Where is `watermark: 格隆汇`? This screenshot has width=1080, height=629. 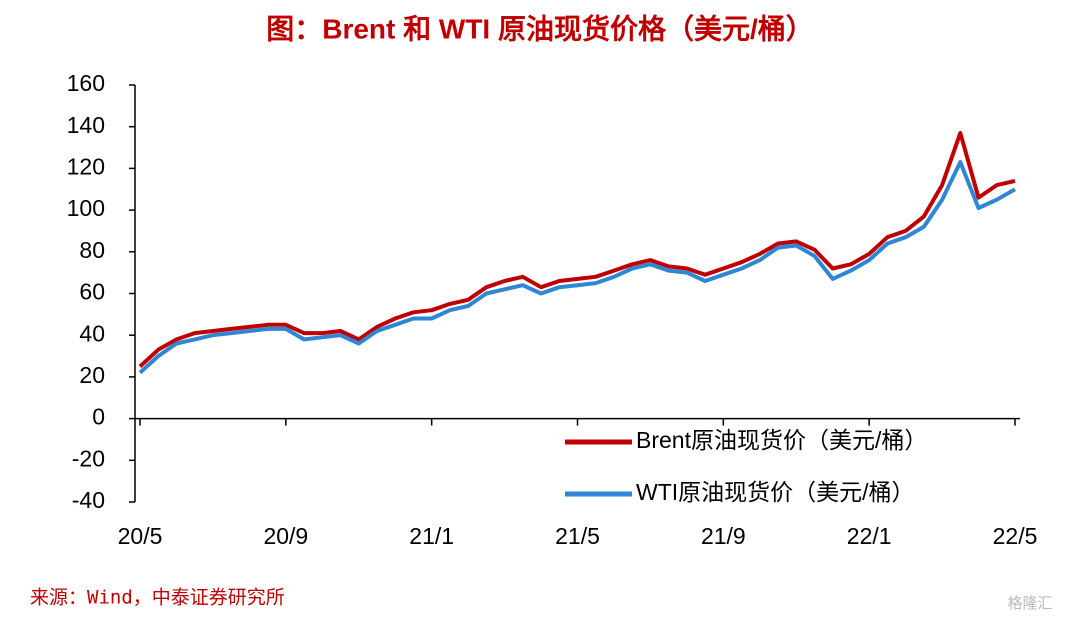
watermark: 格隆汇 is located at coordinates (1029, 603).